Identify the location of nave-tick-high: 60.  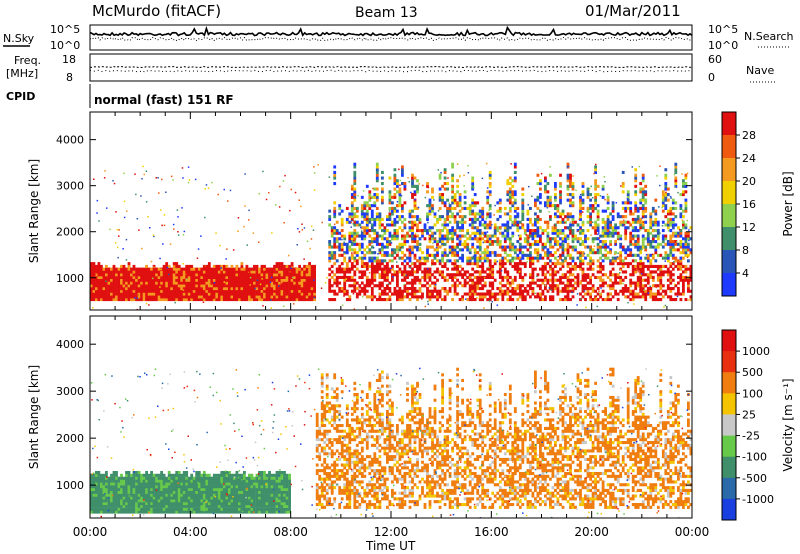
(715, 59).